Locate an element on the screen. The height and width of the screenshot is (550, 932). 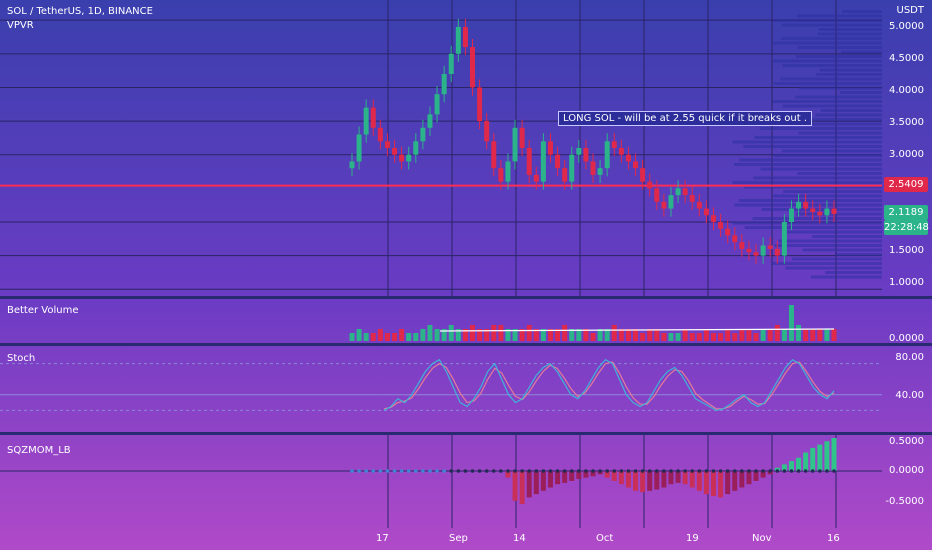
stoch-k-line is located at coordinates (609, 385).